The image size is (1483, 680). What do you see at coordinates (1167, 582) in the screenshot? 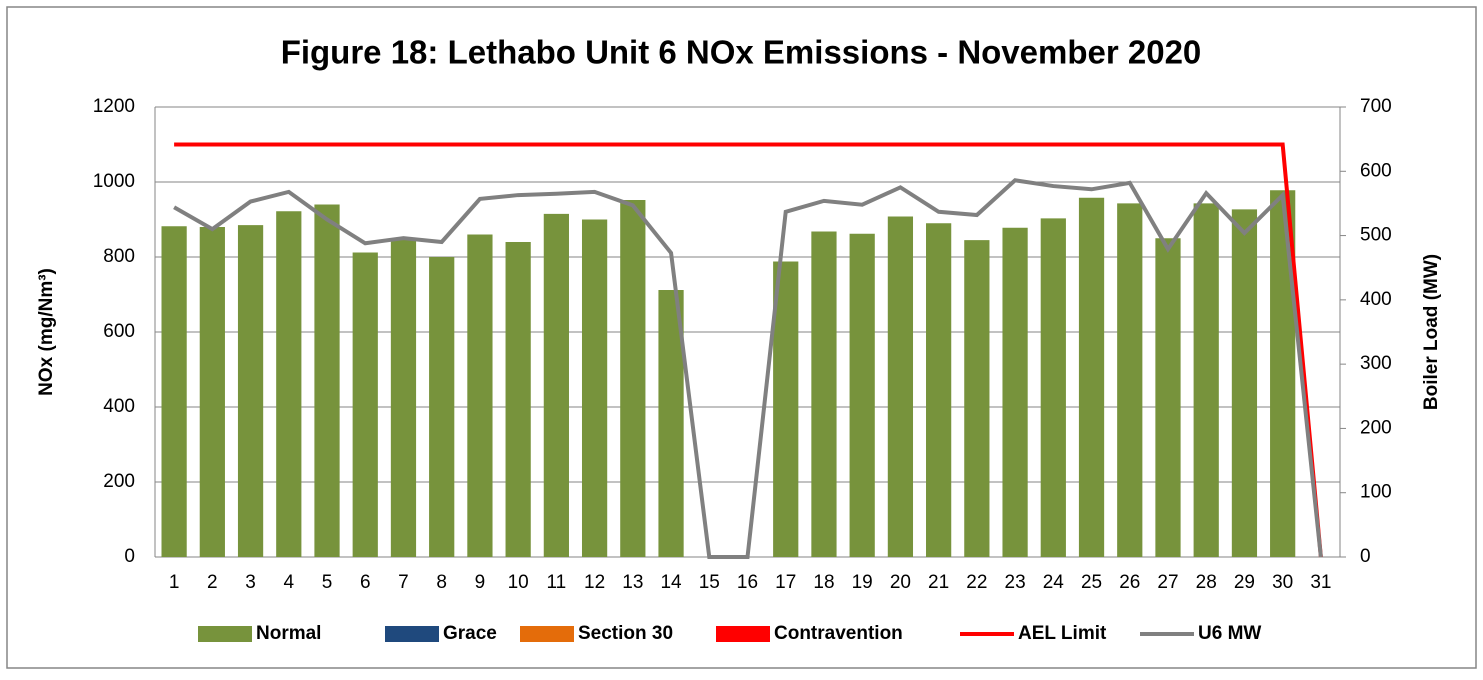
I see `x-tick-label: 27` at bounding box center [1167, 582].